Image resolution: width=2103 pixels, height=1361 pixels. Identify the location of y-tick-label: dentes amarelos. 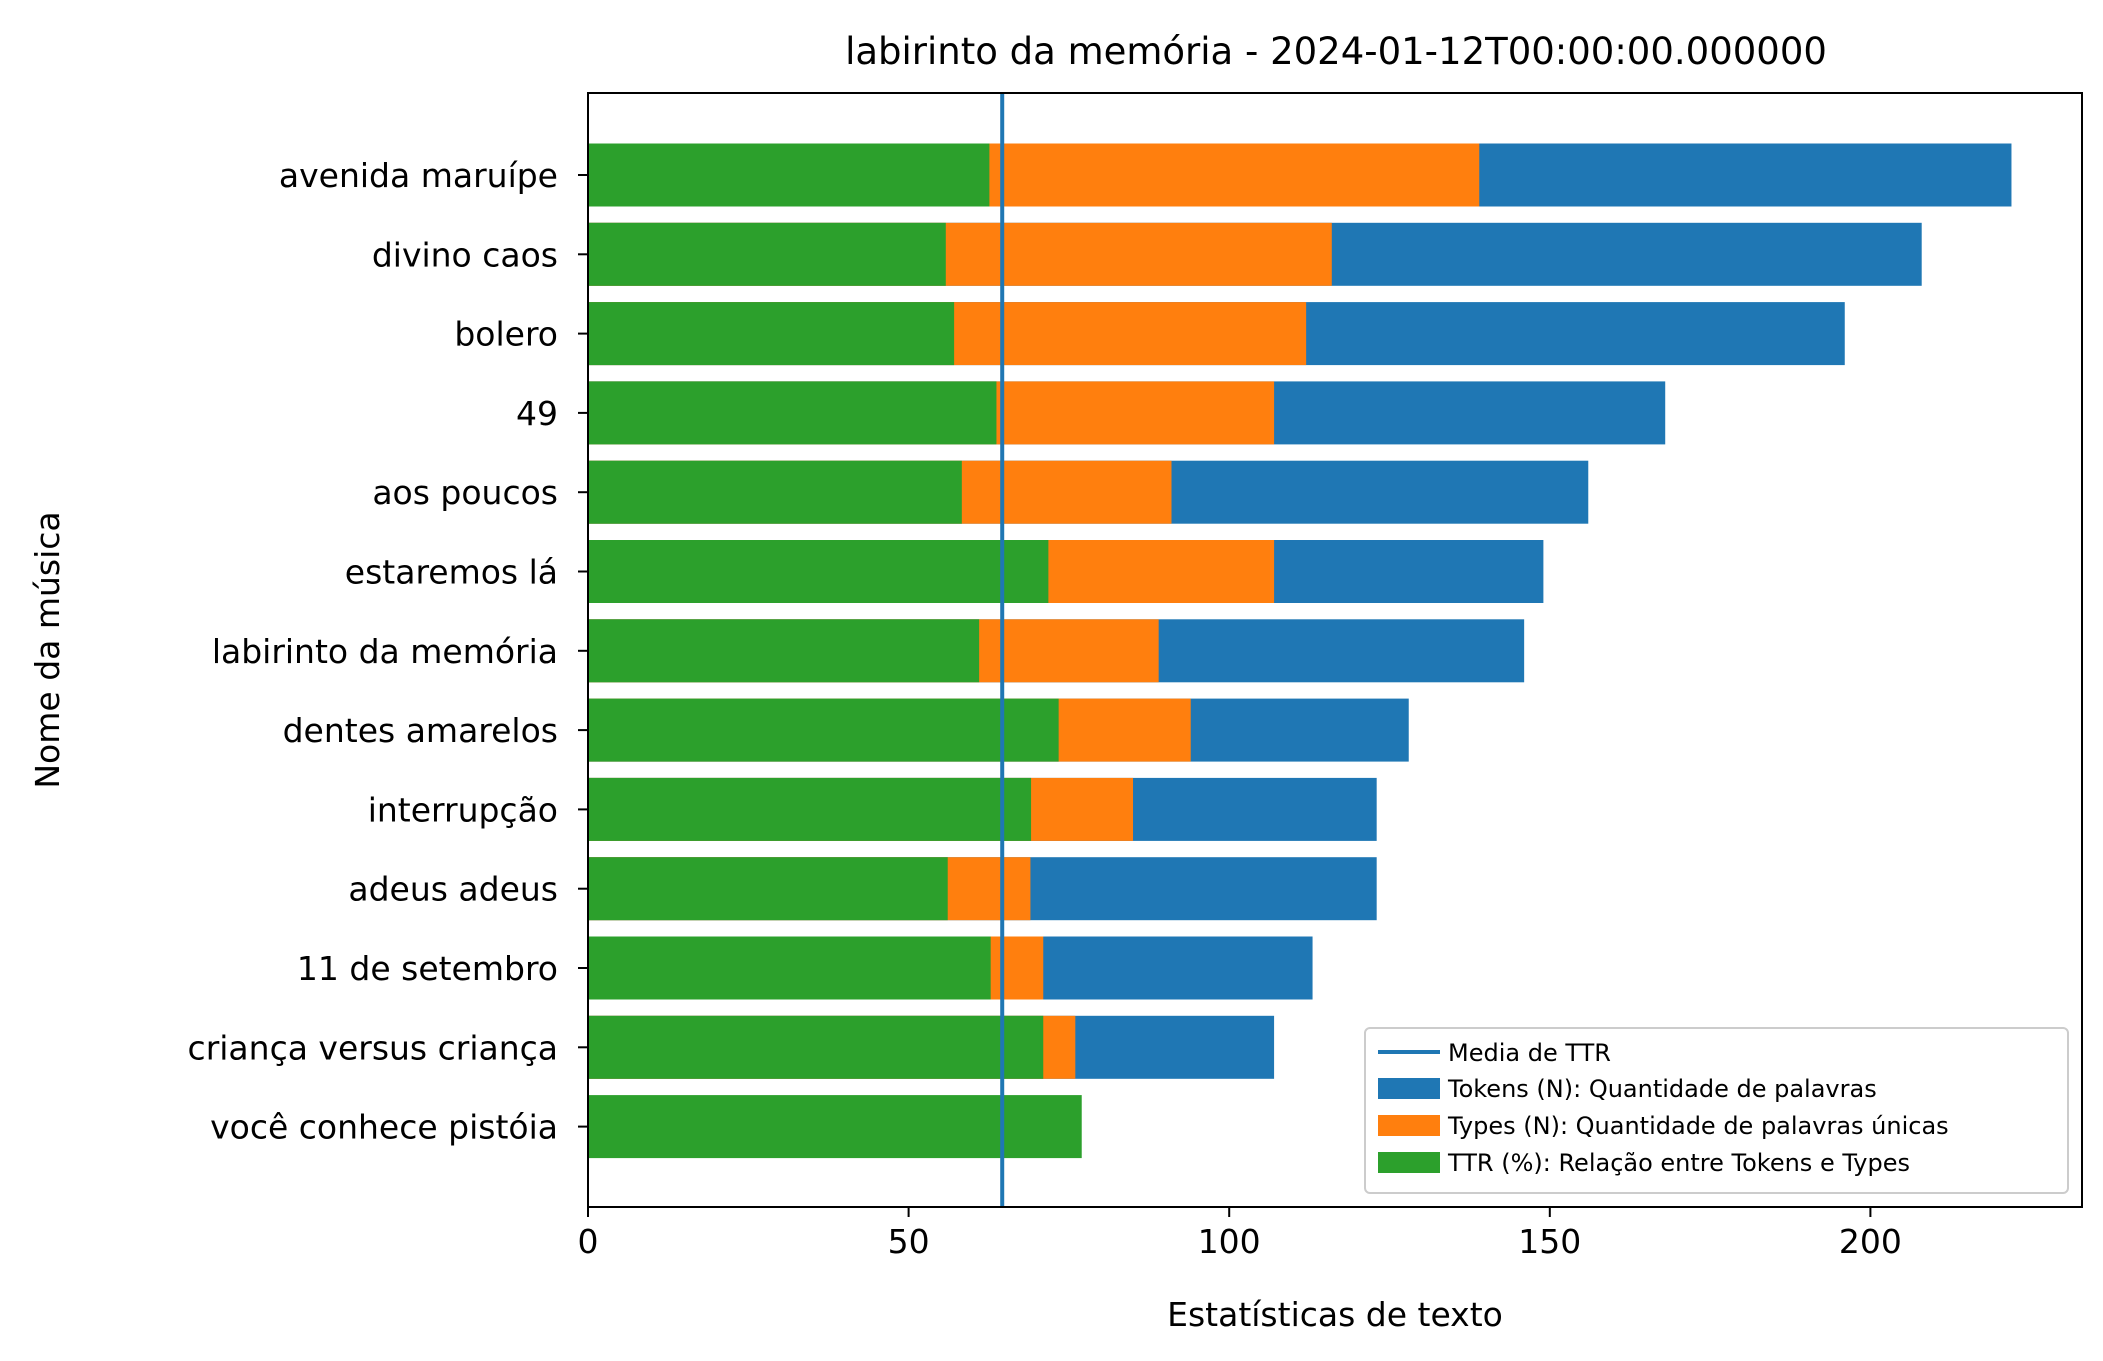
(420, 730).